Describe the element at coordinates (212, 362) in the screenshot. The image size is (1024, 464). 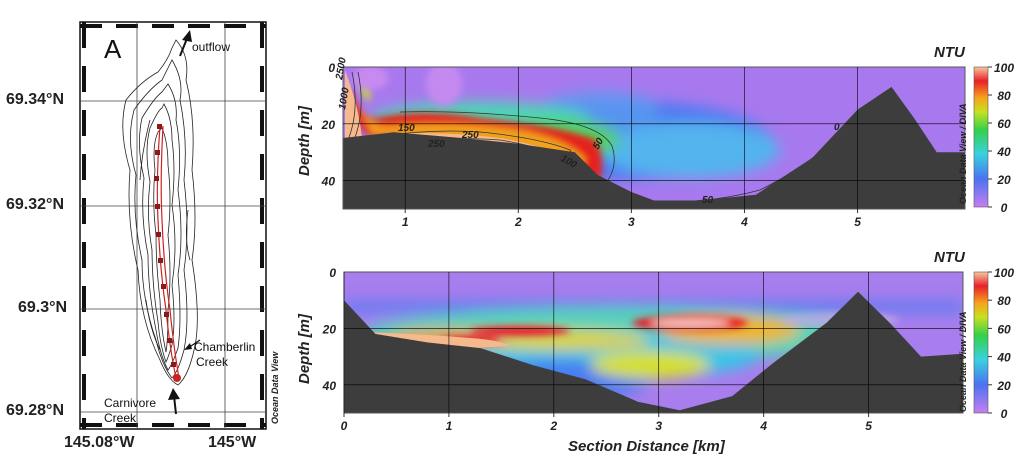
I see `chamberlin-creek-label: Creek` at that location.